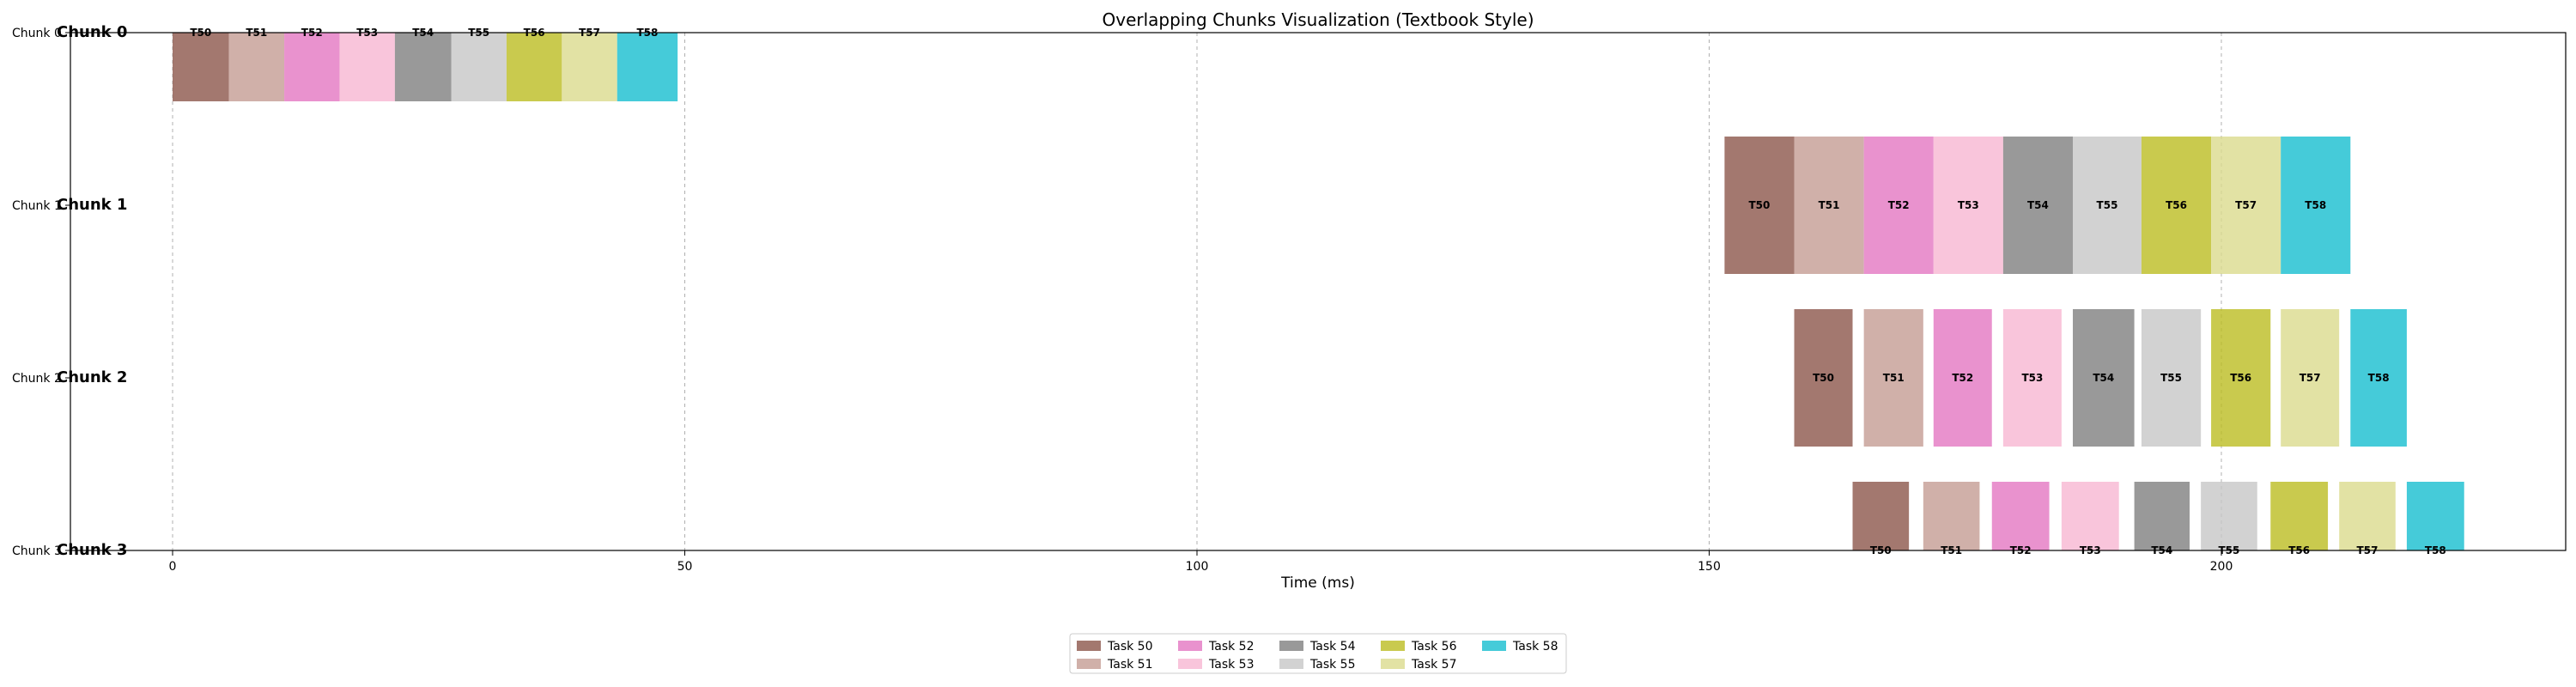 The image size is (2576, 687). Describe the element at coordinates (1129, 647) in the screenshot. I see `legend-label: Task 50` at that location.